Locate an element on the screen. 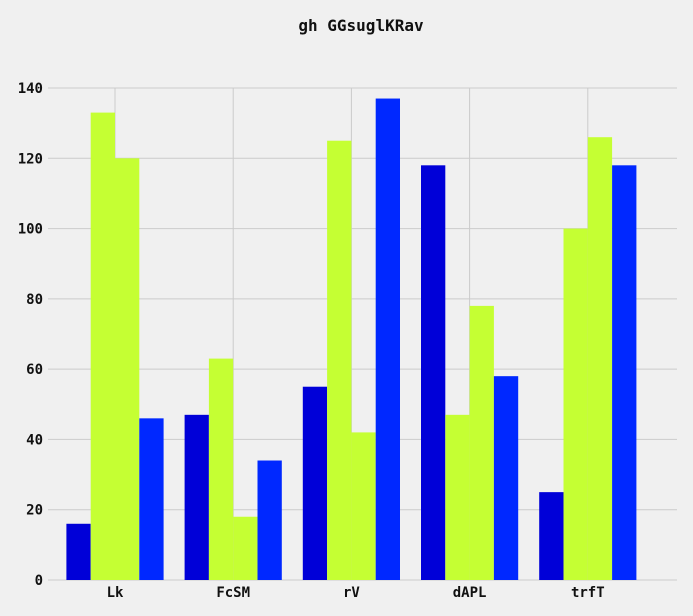  x-tick-label: FcSM is located at coordinates (233, 593).